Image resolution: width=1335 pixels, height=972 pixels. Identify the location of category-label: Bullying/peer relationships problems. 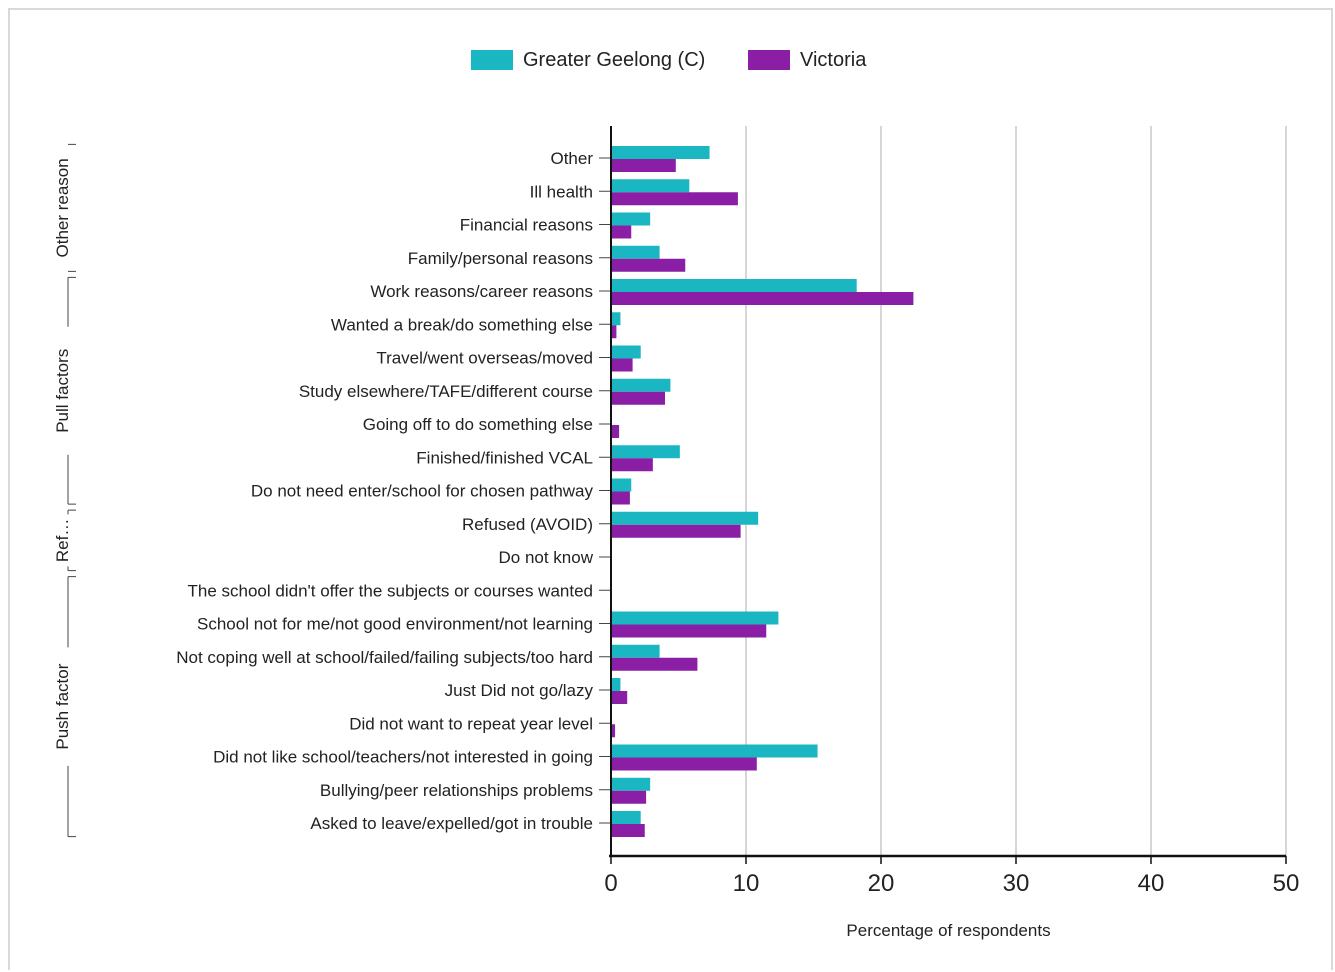
(456, 790).